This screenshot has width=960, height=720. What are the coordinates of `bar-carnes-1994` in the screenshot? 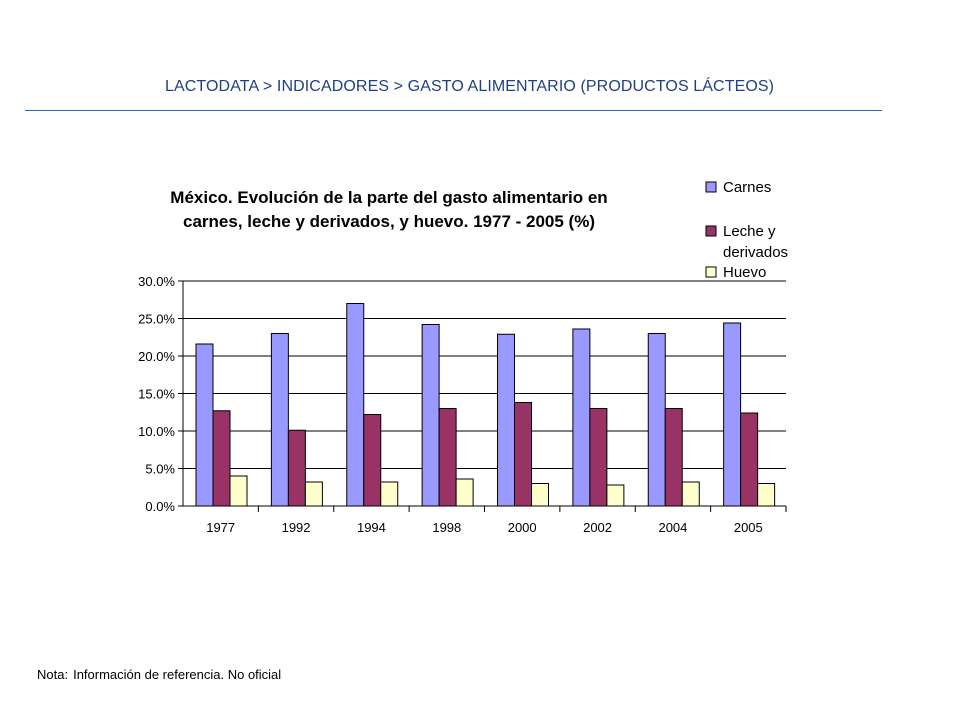 It's located at (355, 405).